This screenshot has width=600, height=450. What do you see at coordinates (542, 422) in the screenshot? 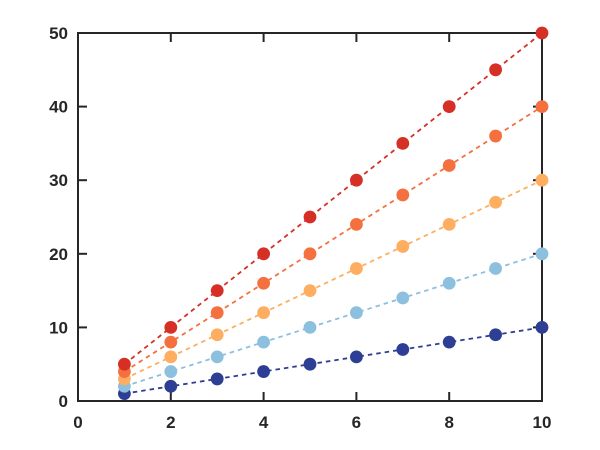
I see `x-tick-label: 10` at bounding box center [542, 422].